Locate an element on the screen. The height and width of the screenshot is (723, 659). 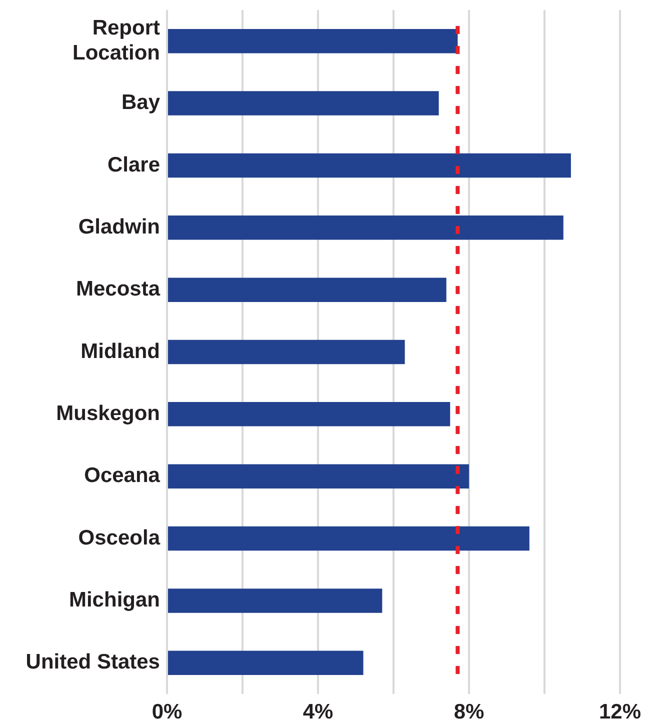
x-tick-label: 8% is located at coordinates (469, 711).